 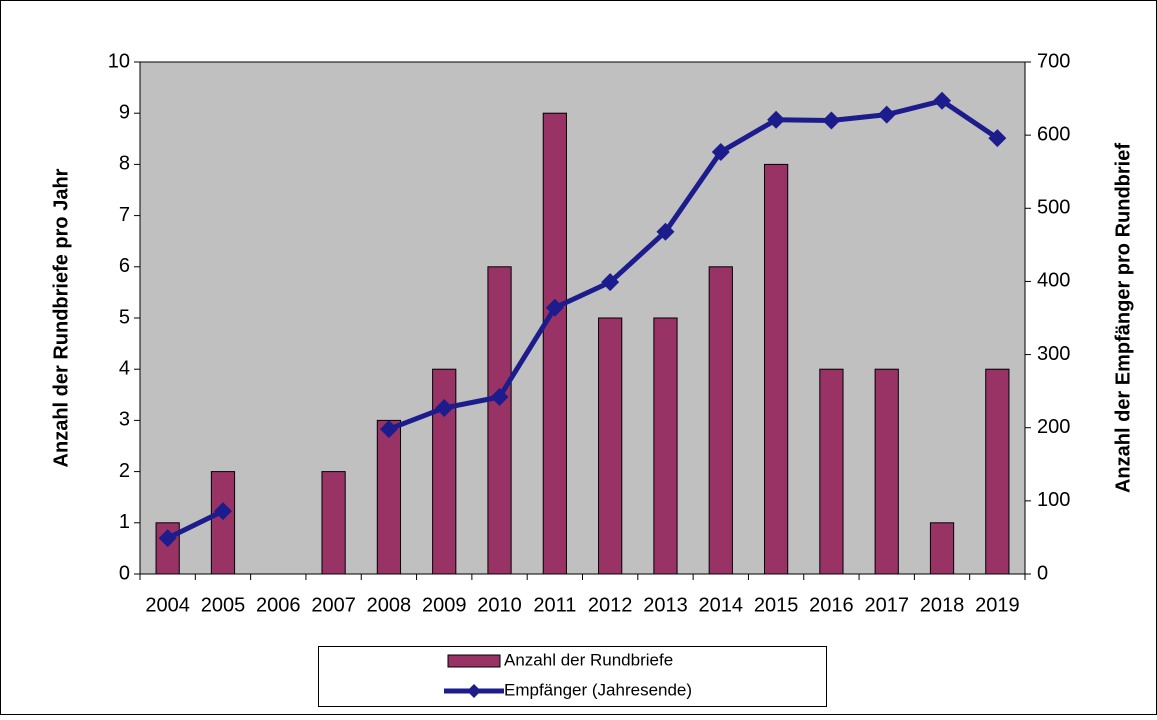 I want to click on y2-tick-label: 100, so click(x=1053, y=500).